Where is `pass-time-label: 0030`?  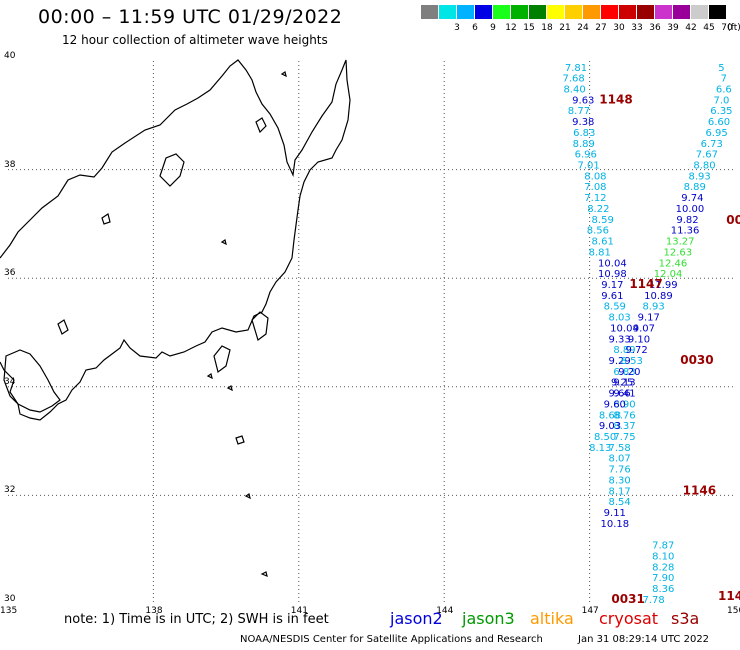
pass-time-label: 0030 is located at coordinates (696, 360).